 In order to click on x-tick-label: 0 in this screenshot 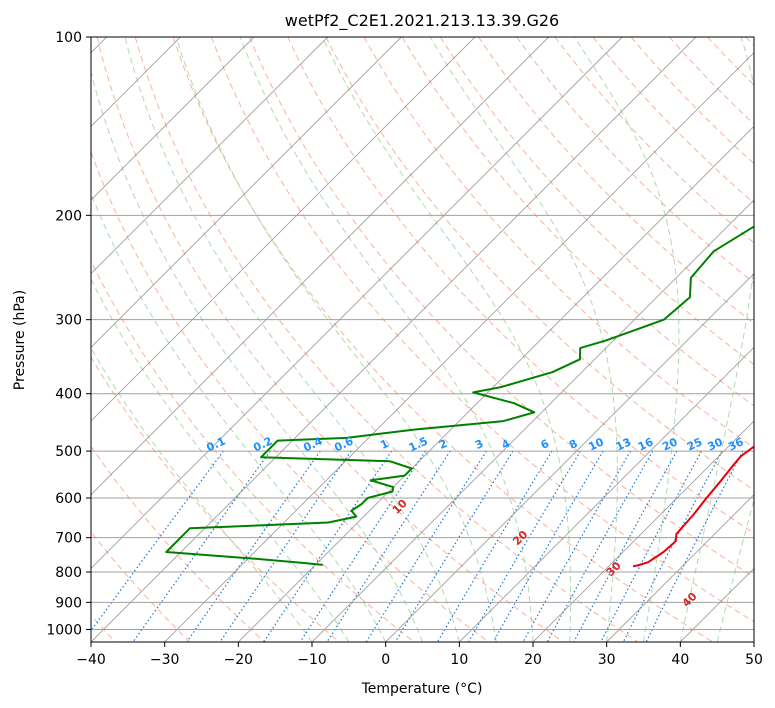, I will do `click(385, 660)`.